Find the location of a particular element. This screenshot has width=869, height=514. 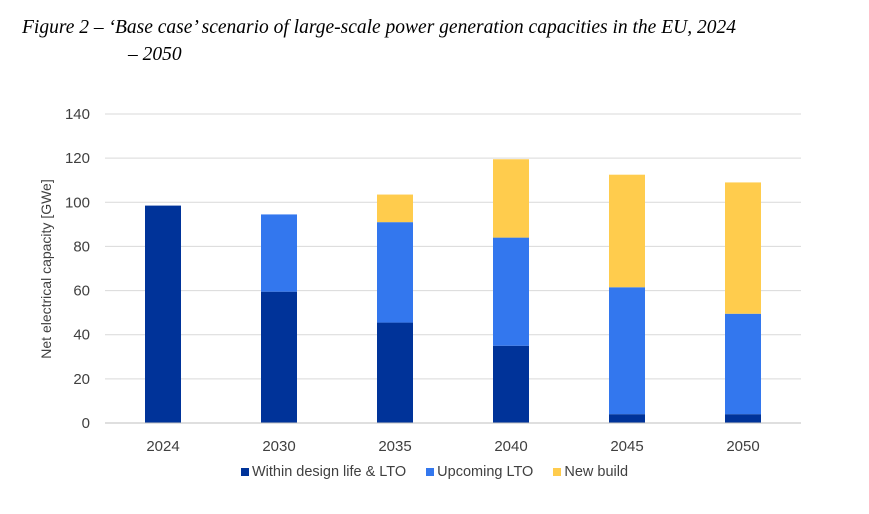

y-tick-label: 100 is located at coordinates (77, 202).